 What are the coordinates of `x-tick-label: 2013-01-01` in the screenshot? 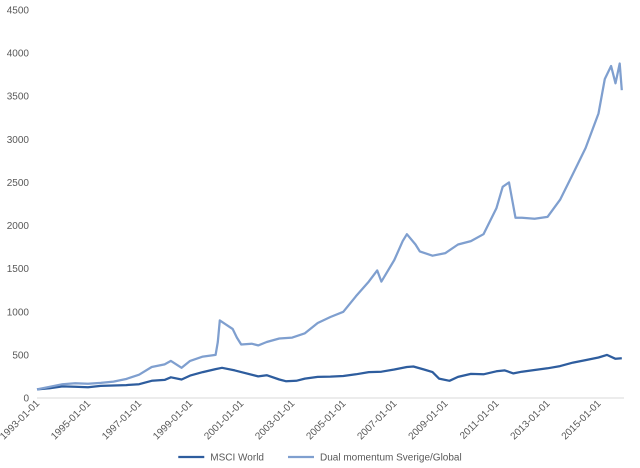 It's located at (531, 420).